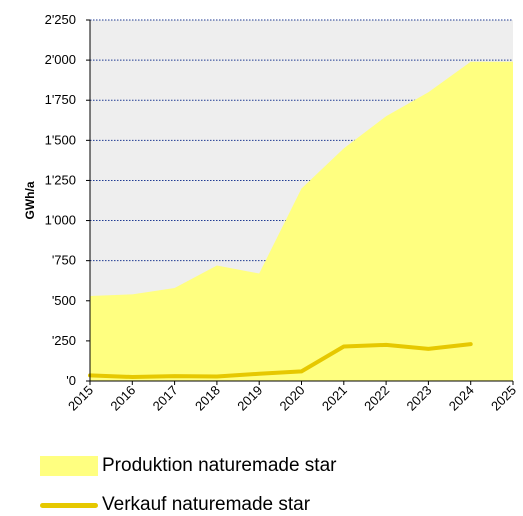 This screenshot has height=516, width=523. Describe the element at coordinates (122, 398) in the screenshot. I see `x-tick-label: 2016` at that location.